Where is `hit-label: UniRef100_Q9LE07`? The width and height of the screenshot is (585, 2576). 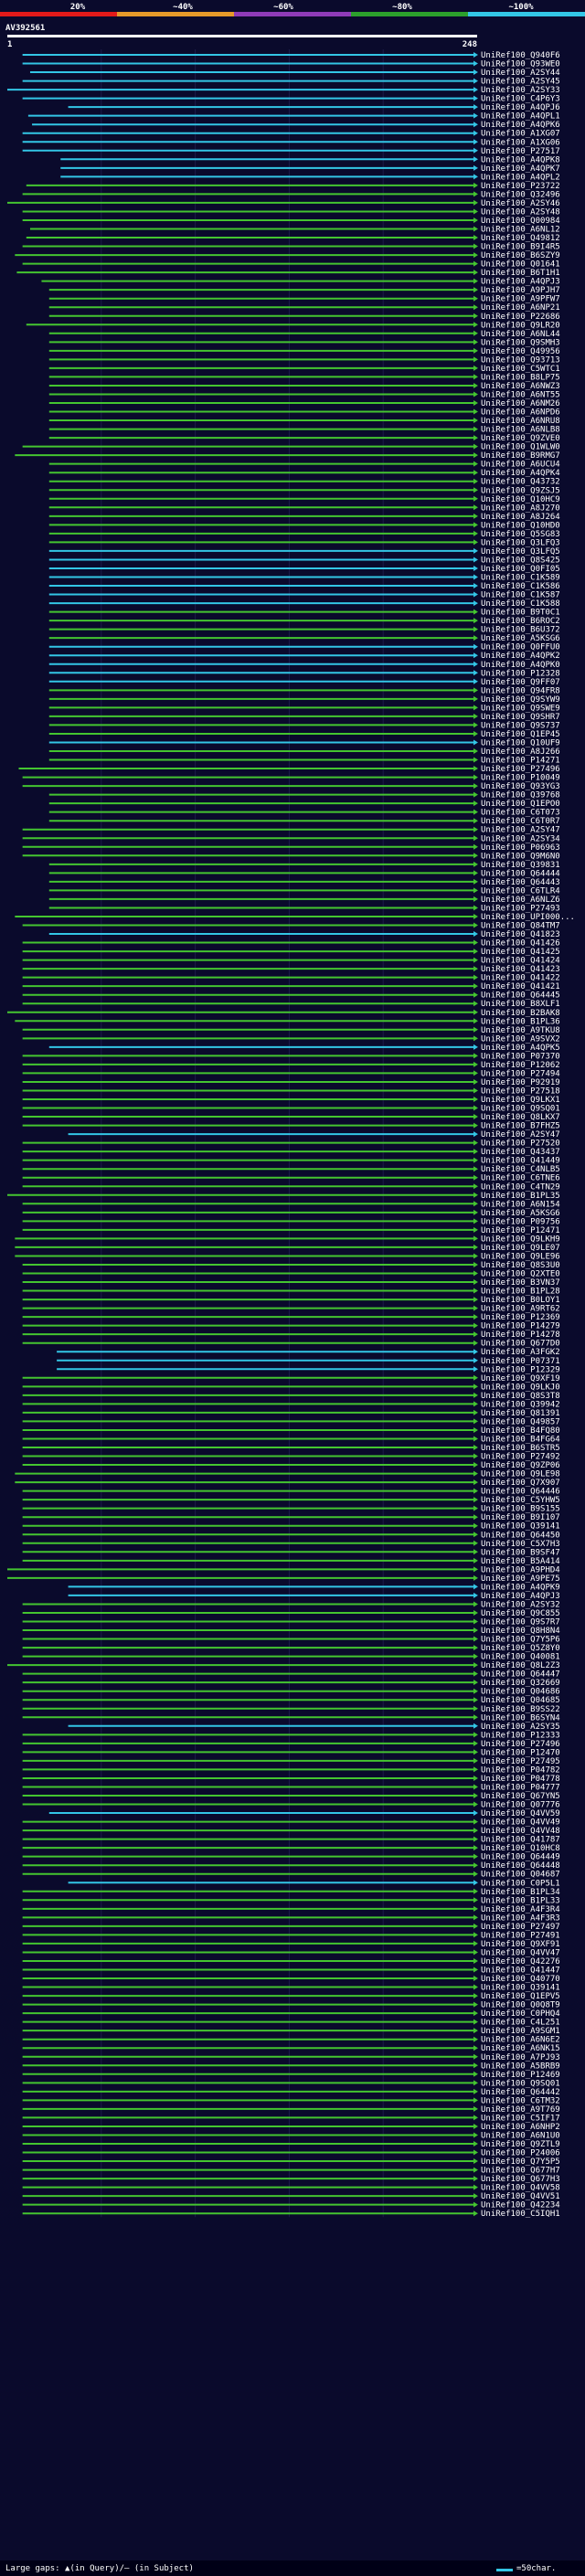 hit-label: UniRef100_Q9LE07 is located at coordinates (520, 1248).